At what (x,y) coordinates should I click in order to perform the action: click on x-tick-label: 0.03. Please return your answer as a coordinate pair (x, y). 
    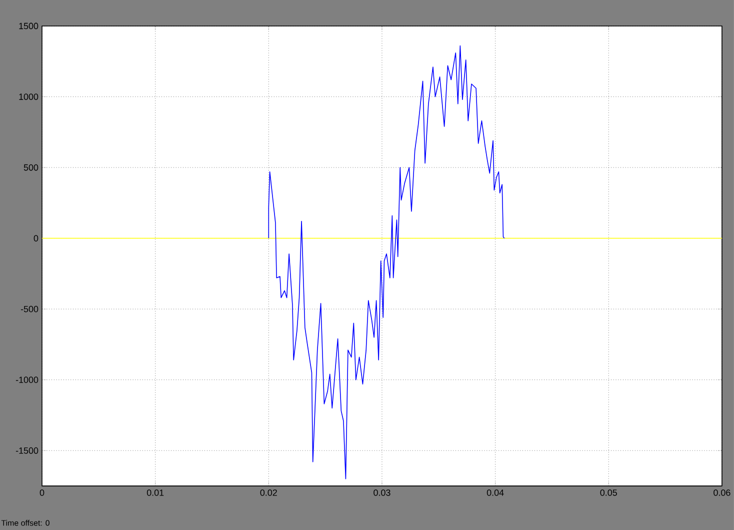
    Looking at the image, I should click on (382, 492).